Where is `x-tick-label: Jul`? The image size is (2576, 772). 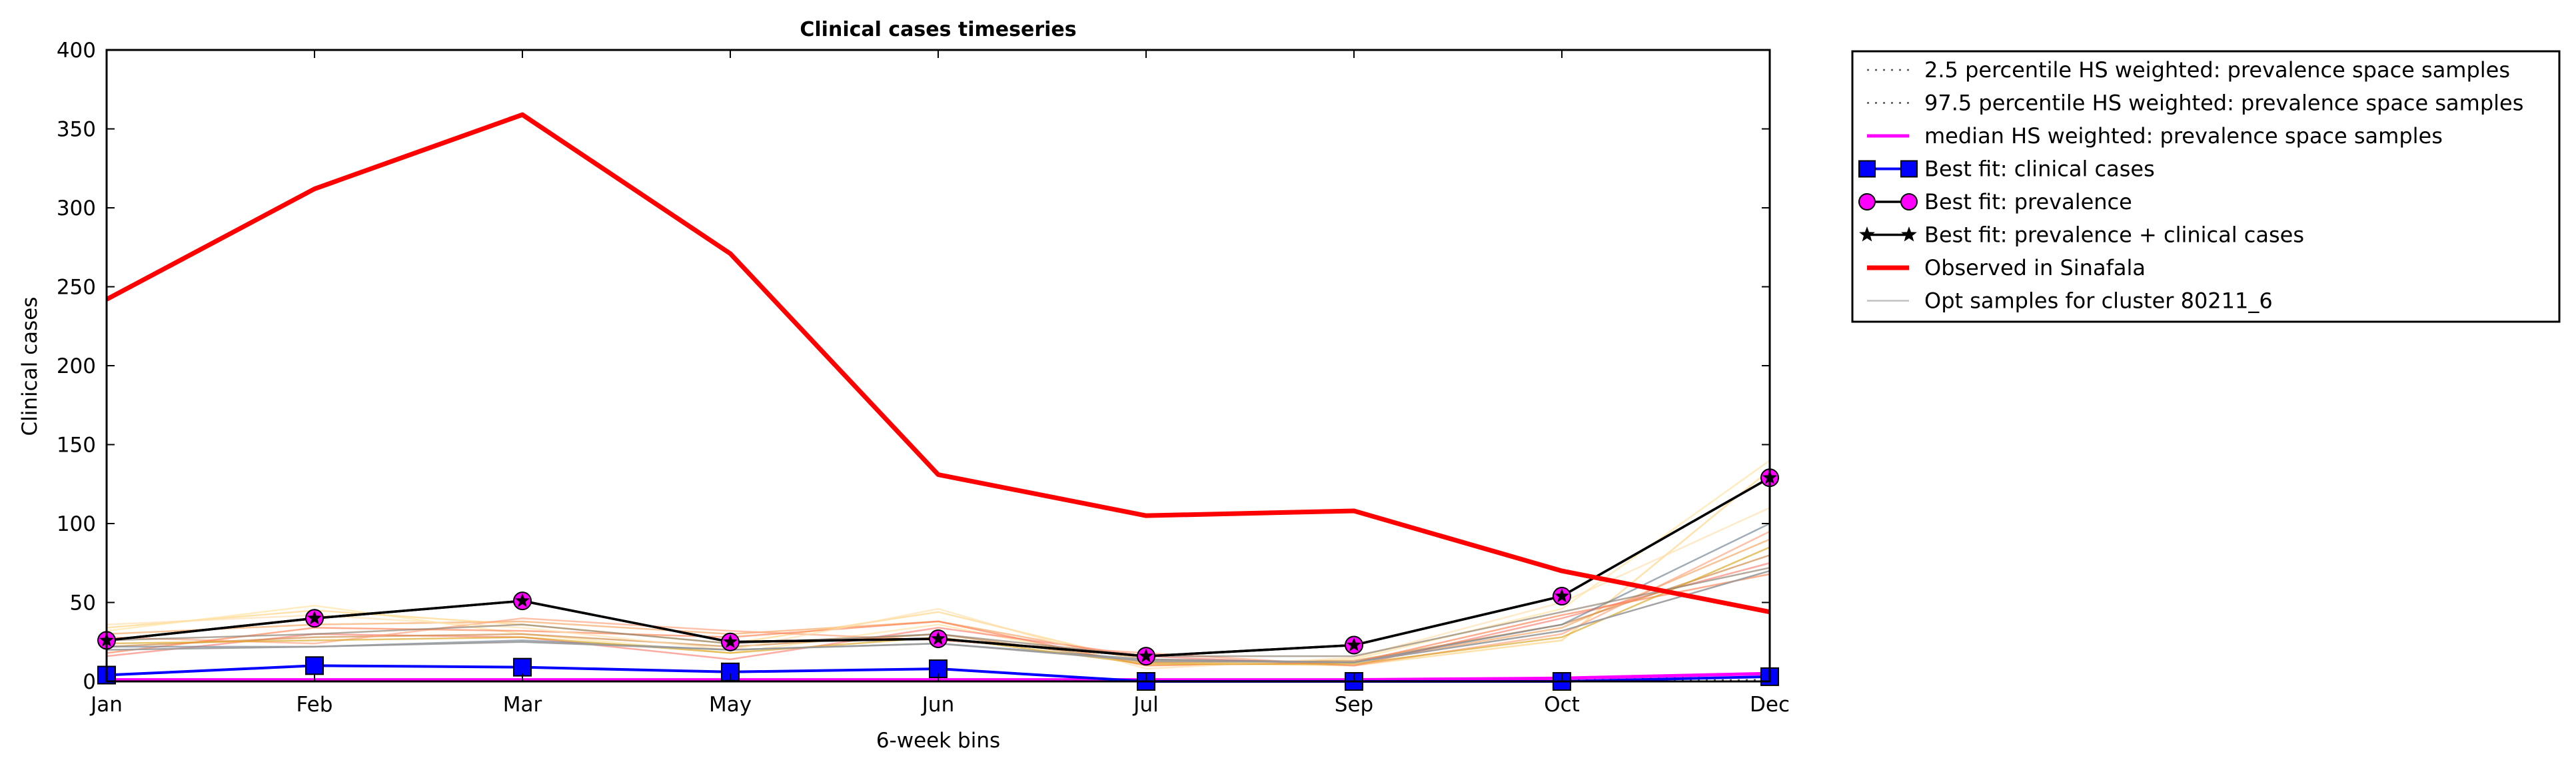
x-tick-label: Jul is located at coordinates (1145, 705).